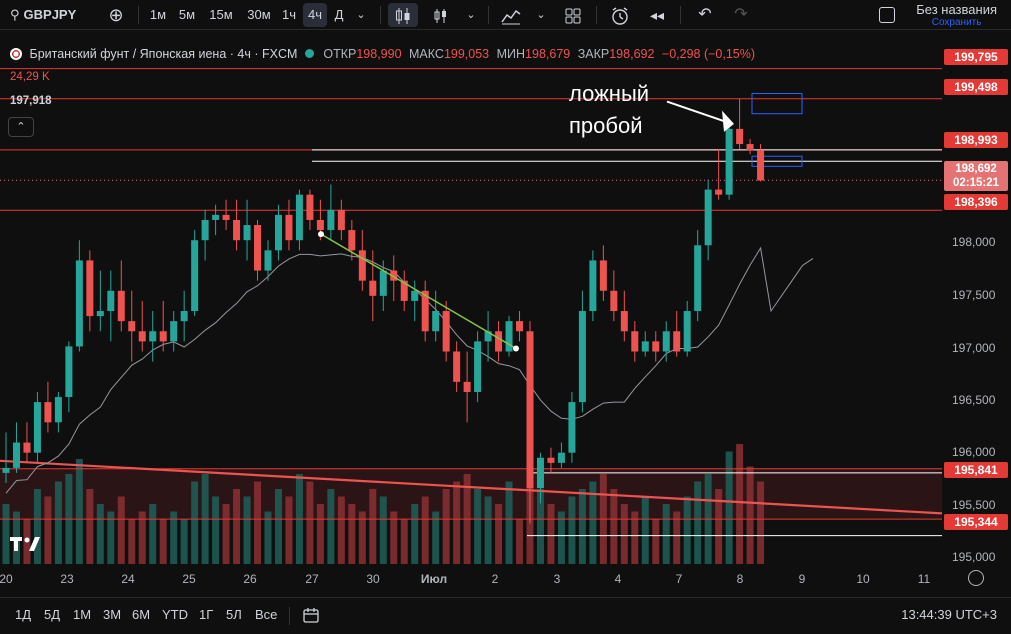 This screenshot has height=634, width=1011. I want to click on interval-1h: 1ч, so click(288, 14).